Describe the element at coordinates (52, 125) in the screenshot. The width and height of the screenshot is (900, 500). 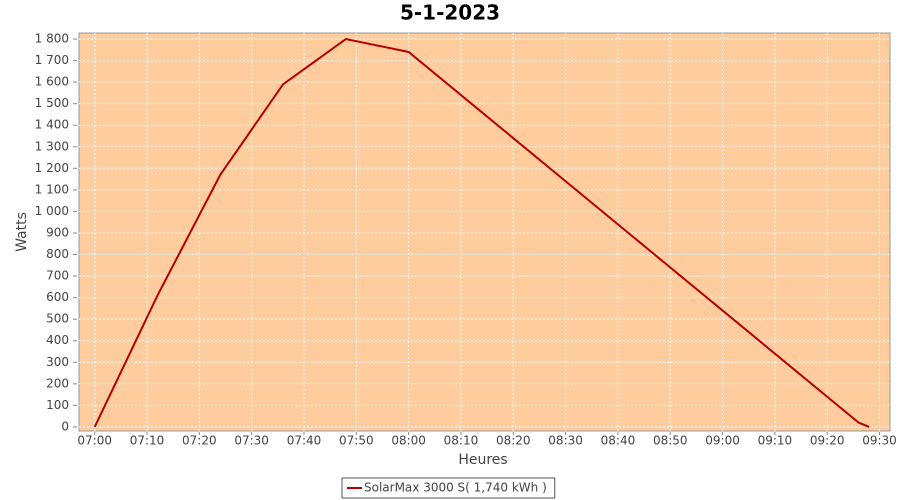
I see `y-tick-label: 1 400` at that location.